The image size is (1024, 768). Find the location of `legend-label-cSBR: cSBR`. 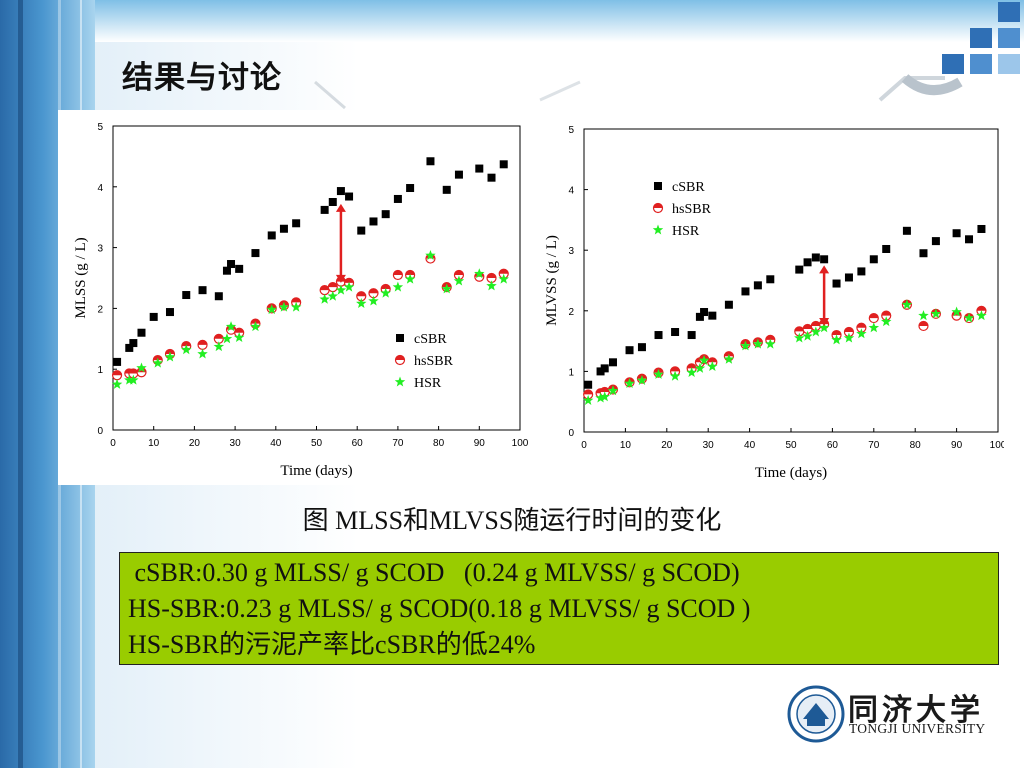

legend-label-cSBR: cSBR is located at coordinates (688, 187).